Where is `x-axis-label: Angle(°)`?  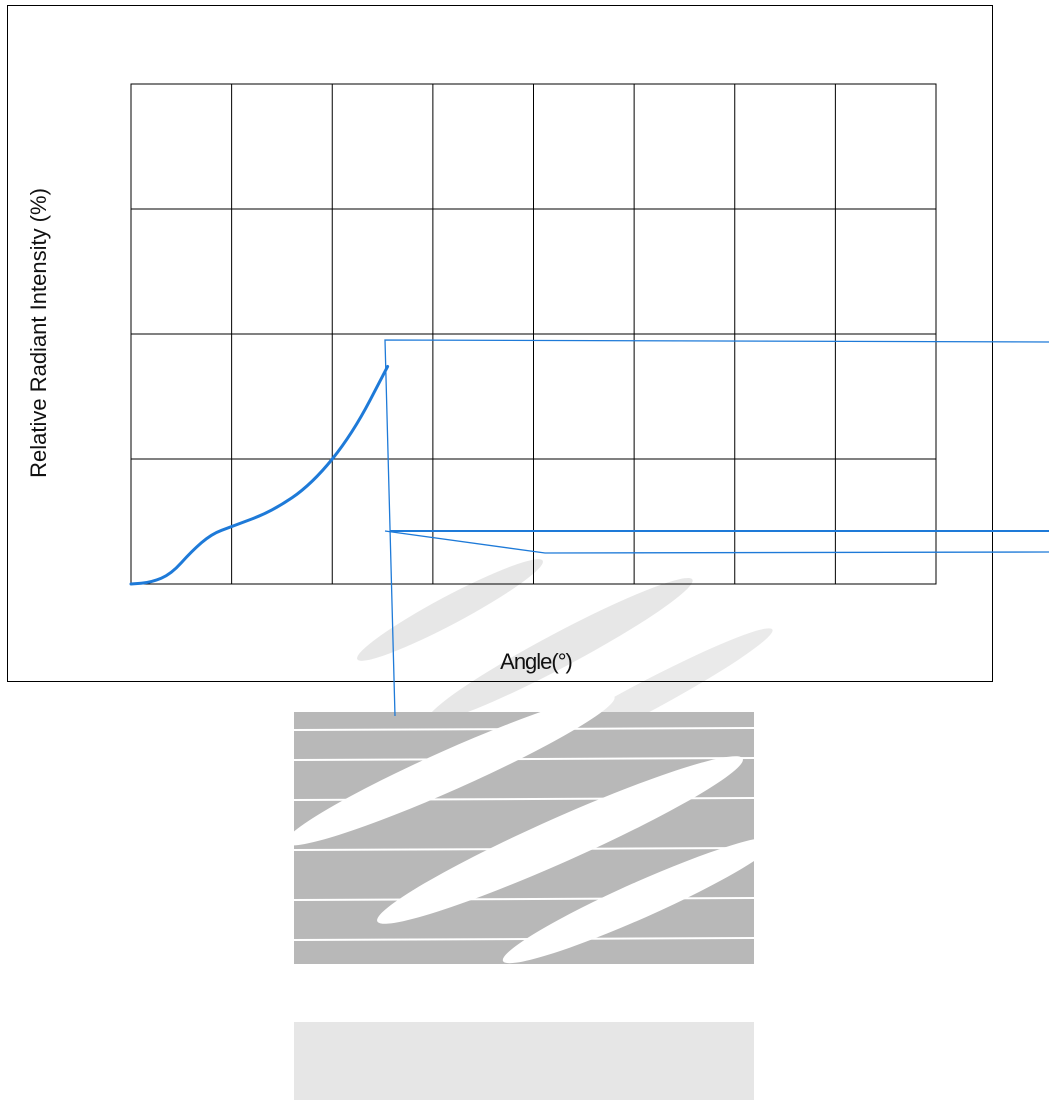
x-axis-label: Angle(°) is located at coordinates (536, 661).